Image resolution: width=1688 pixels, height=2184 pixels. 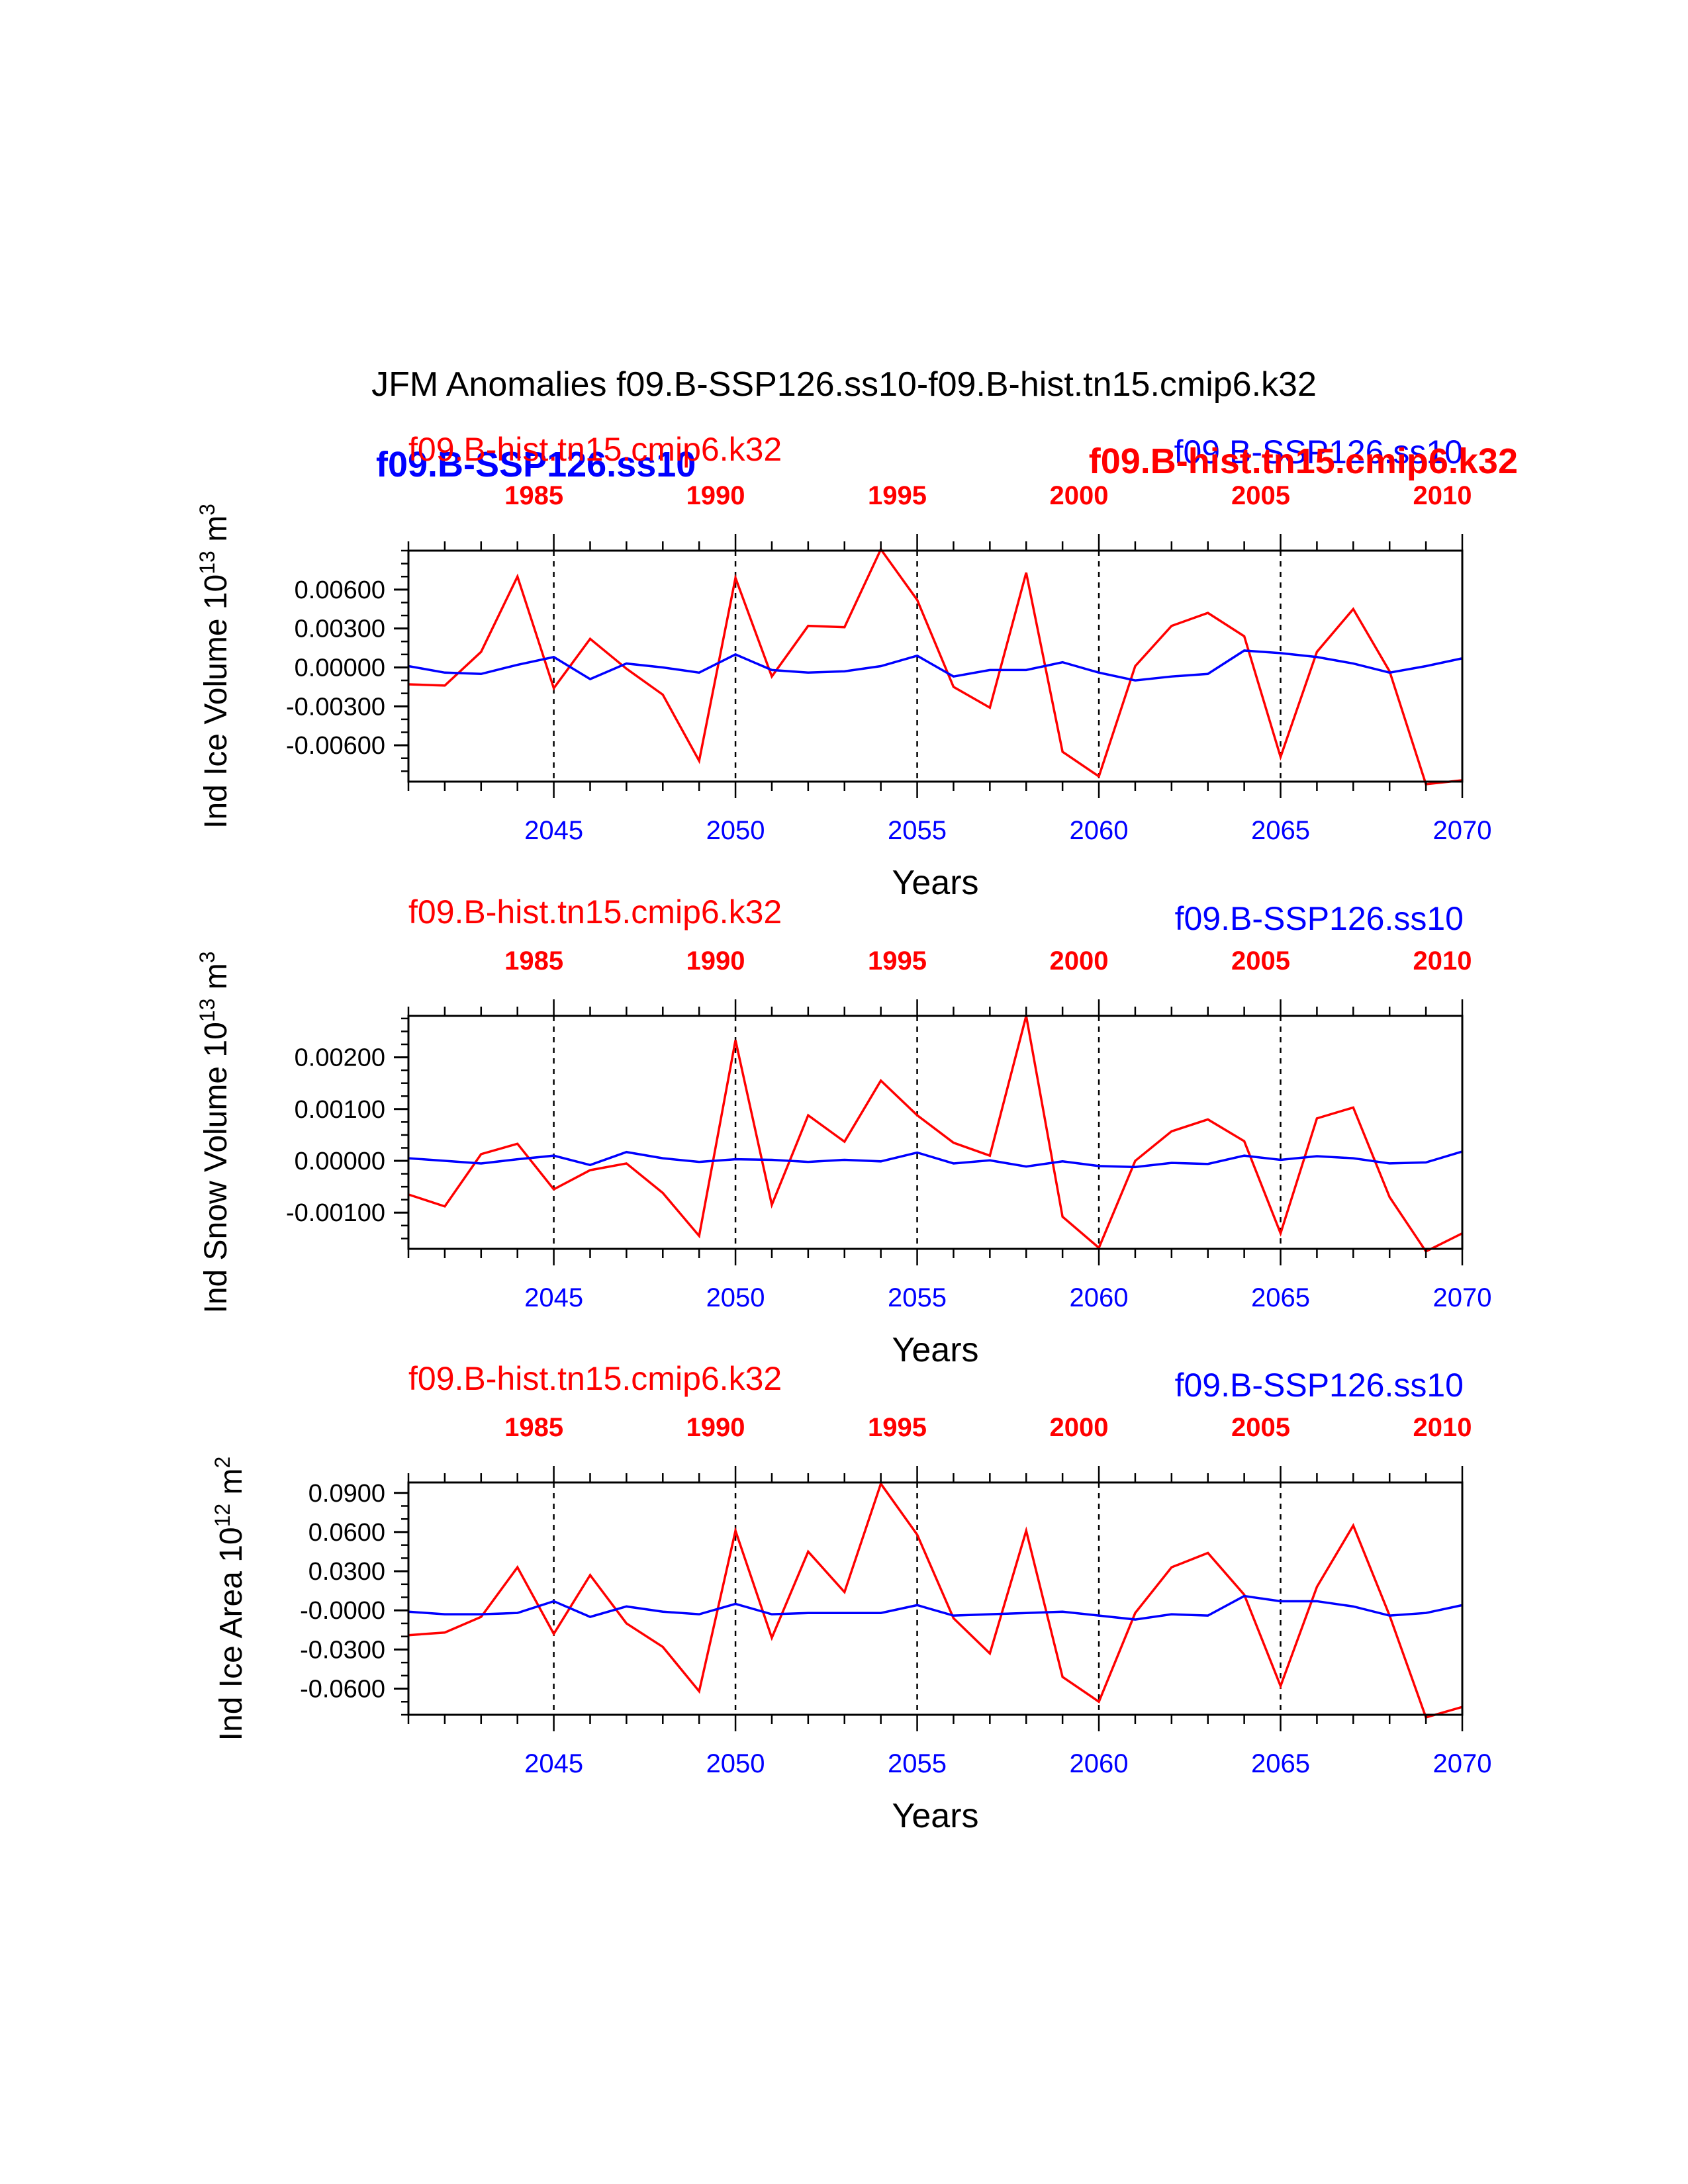 What do you see at coordinates (1462, 830) in the screenshot?
I see `panel-1-xtick-label-bottom: 2070` at bounding box center [1462, 830].